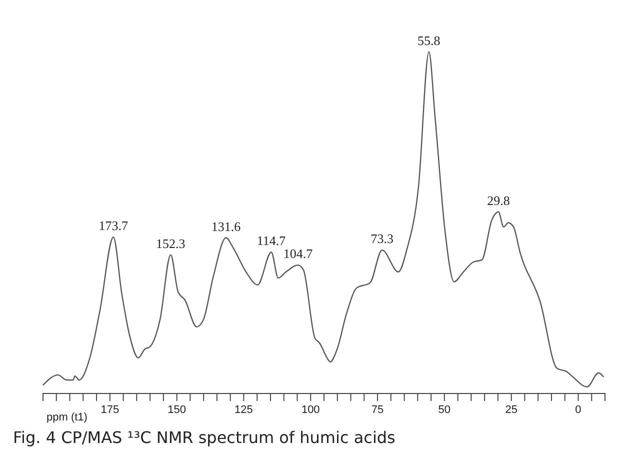 The height and width of the screenshot is (453, 625). What do you see at coordinates (382, 238) in the screenshot?
I see `annotation: 73.3` at bounding box center [382, 238].